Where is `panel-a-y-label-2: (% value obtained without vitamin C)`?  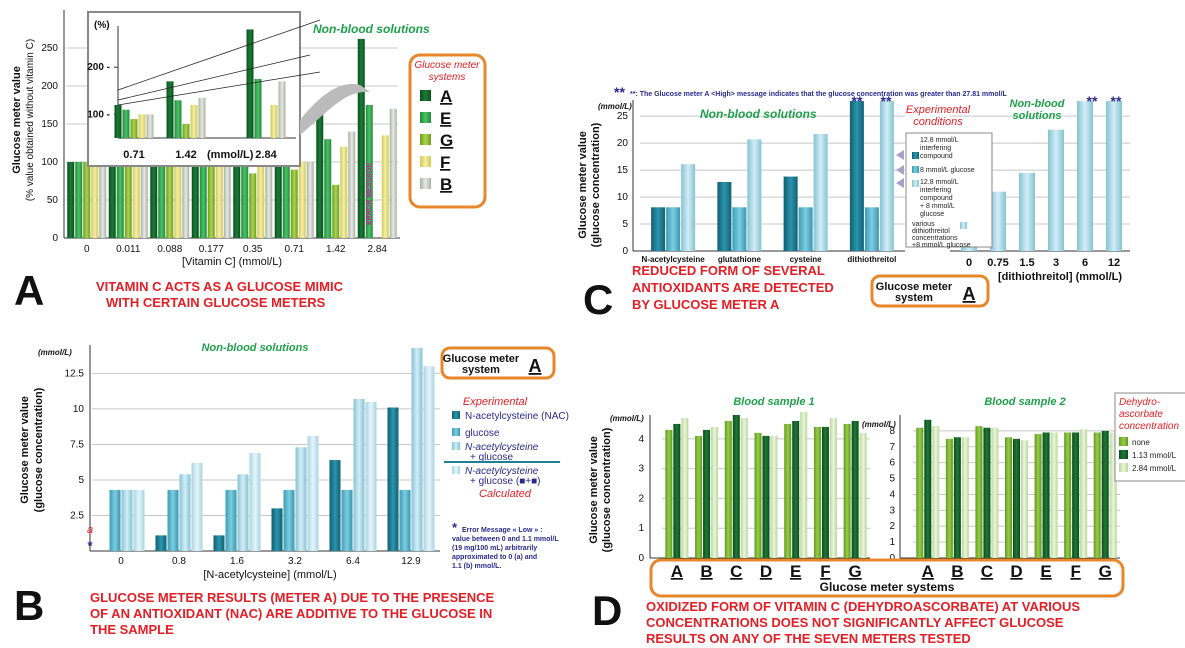 panel-a-y-label-2: (% value obtained without vitamin C) is located at coordinates (30, 120).